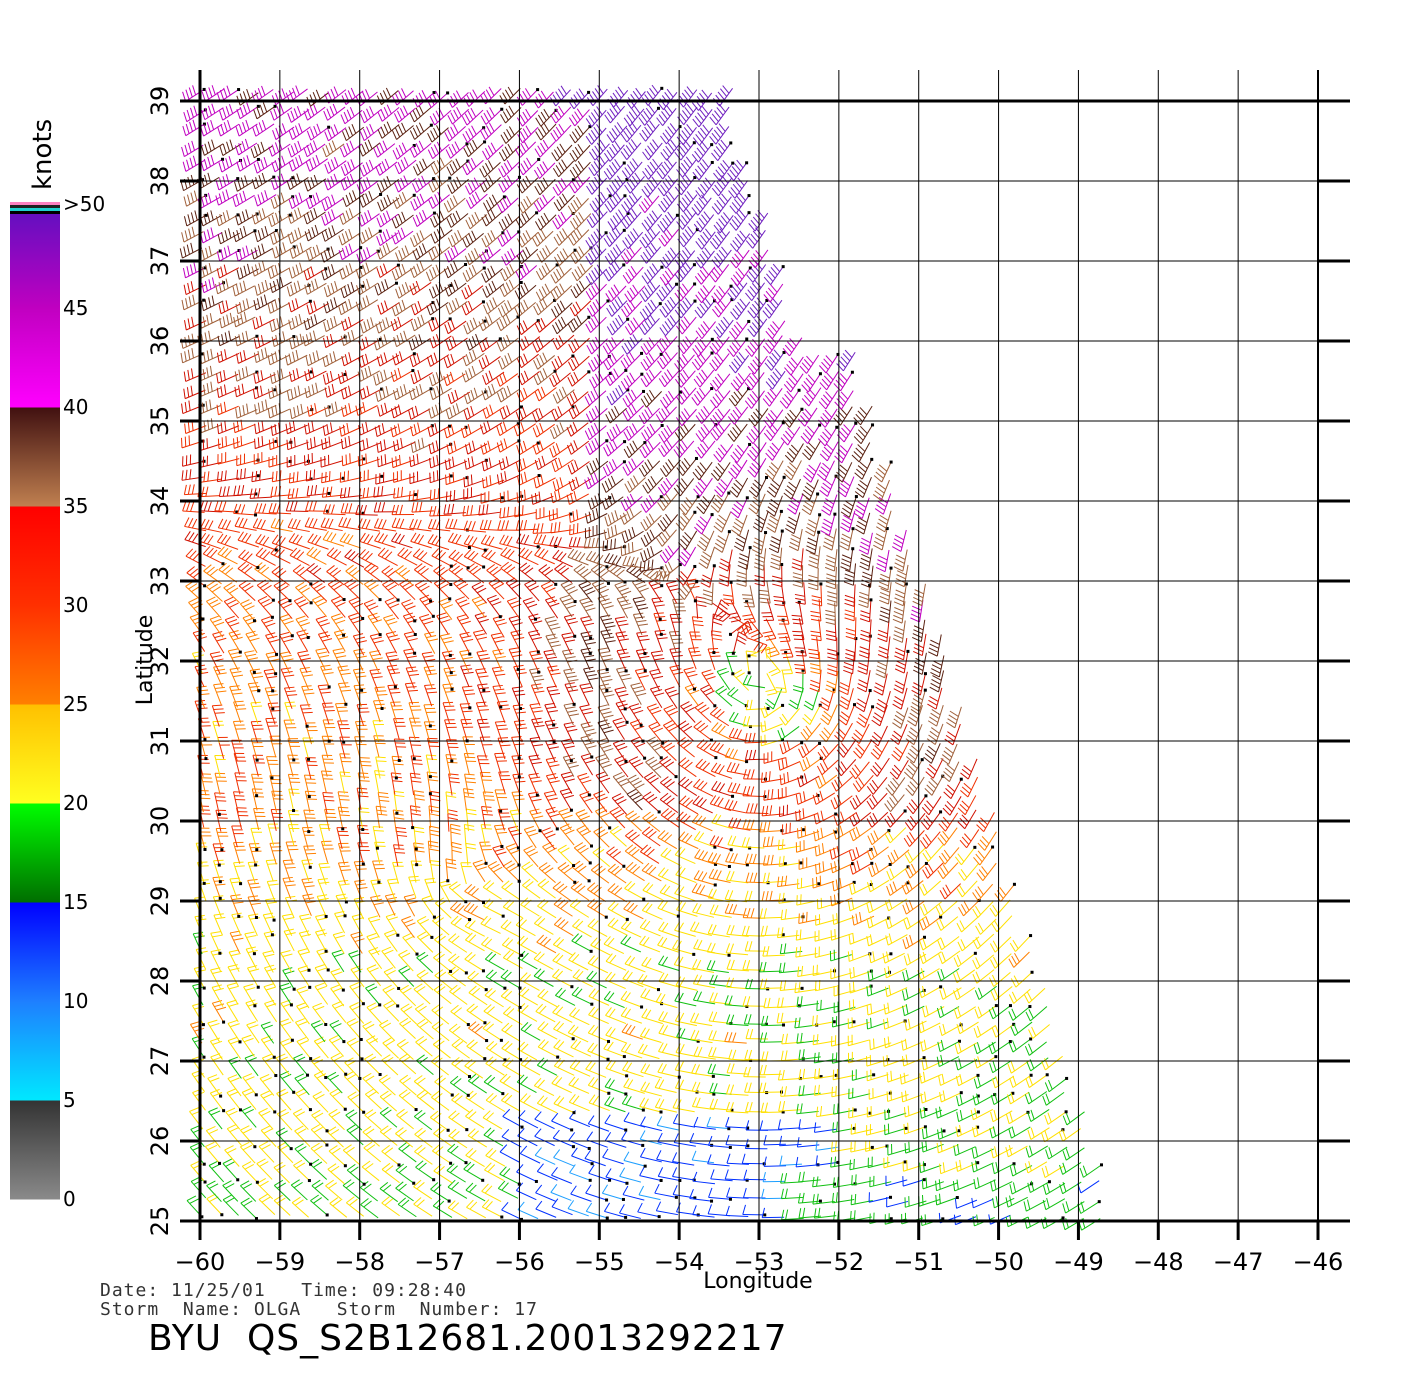  Describe the element at coordinates (160, 501) in the screenshot. I see `y-tick-label: 34` at that location.